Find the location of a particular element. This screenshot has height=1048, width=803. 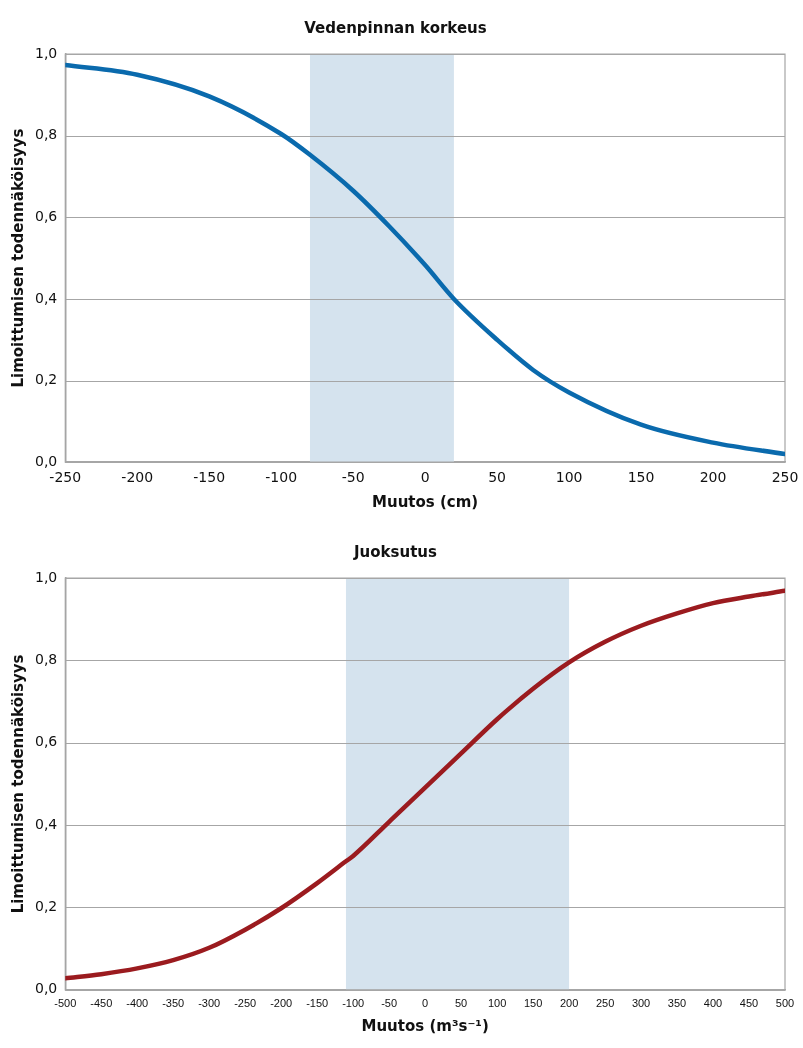

x-tick-label: -400 is located at coordinates (137, 1003).